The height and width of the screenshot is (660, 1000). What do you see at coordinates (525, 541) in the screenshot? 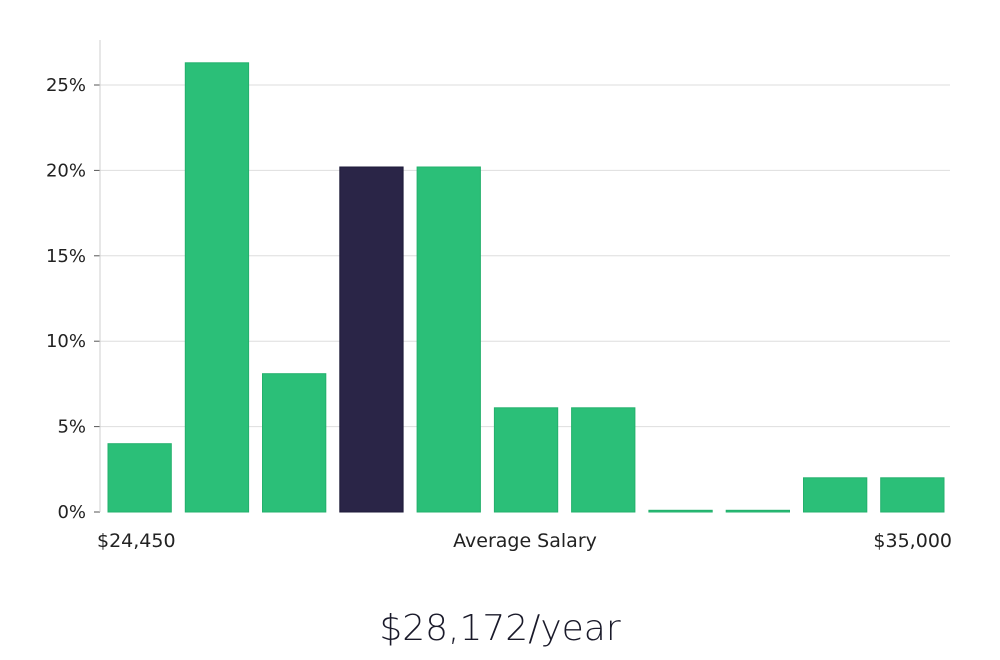
I see `x-label-average: Average Salary` at bounding box center [525, 541].